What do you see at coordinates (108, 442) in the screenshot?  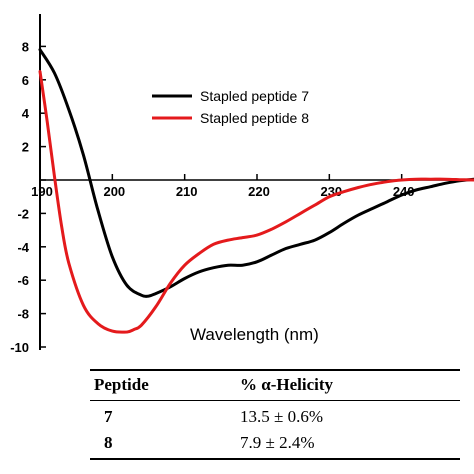 I see `table-row-8-peptide: 8` at bounding box center [108, 442].